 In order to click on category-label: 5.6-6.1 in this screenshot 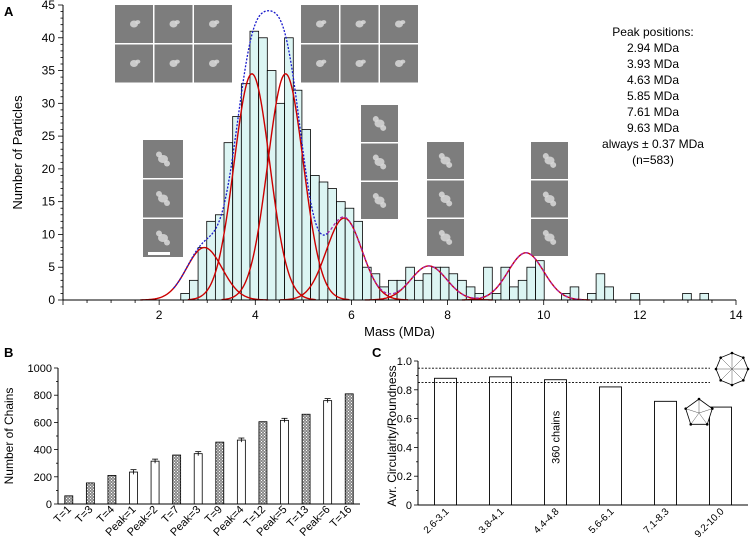, I will do `click(602, 521)`.